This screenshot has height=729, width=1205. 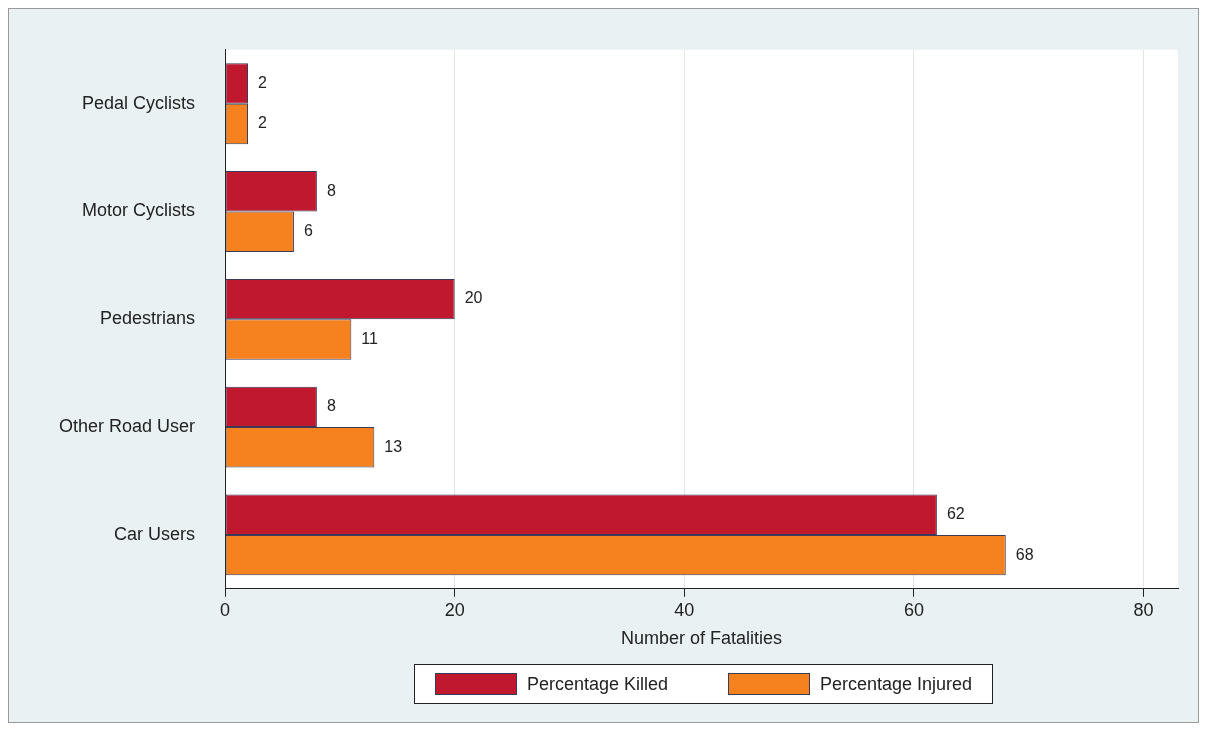 What do you see at coordinates (1024, 554) in the screenshot?
I see `data-label: 68` at bounding box center [1024, 554].